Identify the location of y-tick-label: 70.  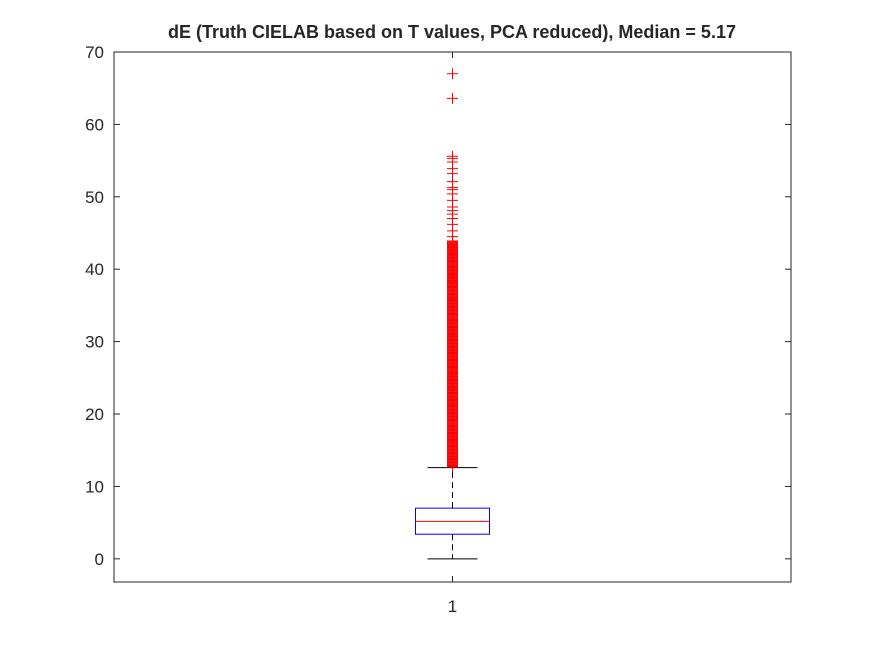
(94, 52).